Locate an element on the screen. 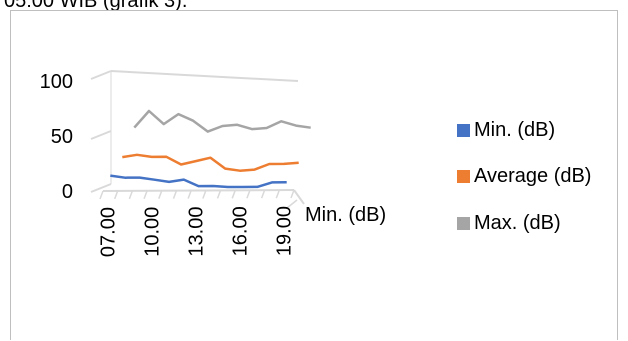 The image size is (628, 341). chart-walls is located at coordinates (194, 131).